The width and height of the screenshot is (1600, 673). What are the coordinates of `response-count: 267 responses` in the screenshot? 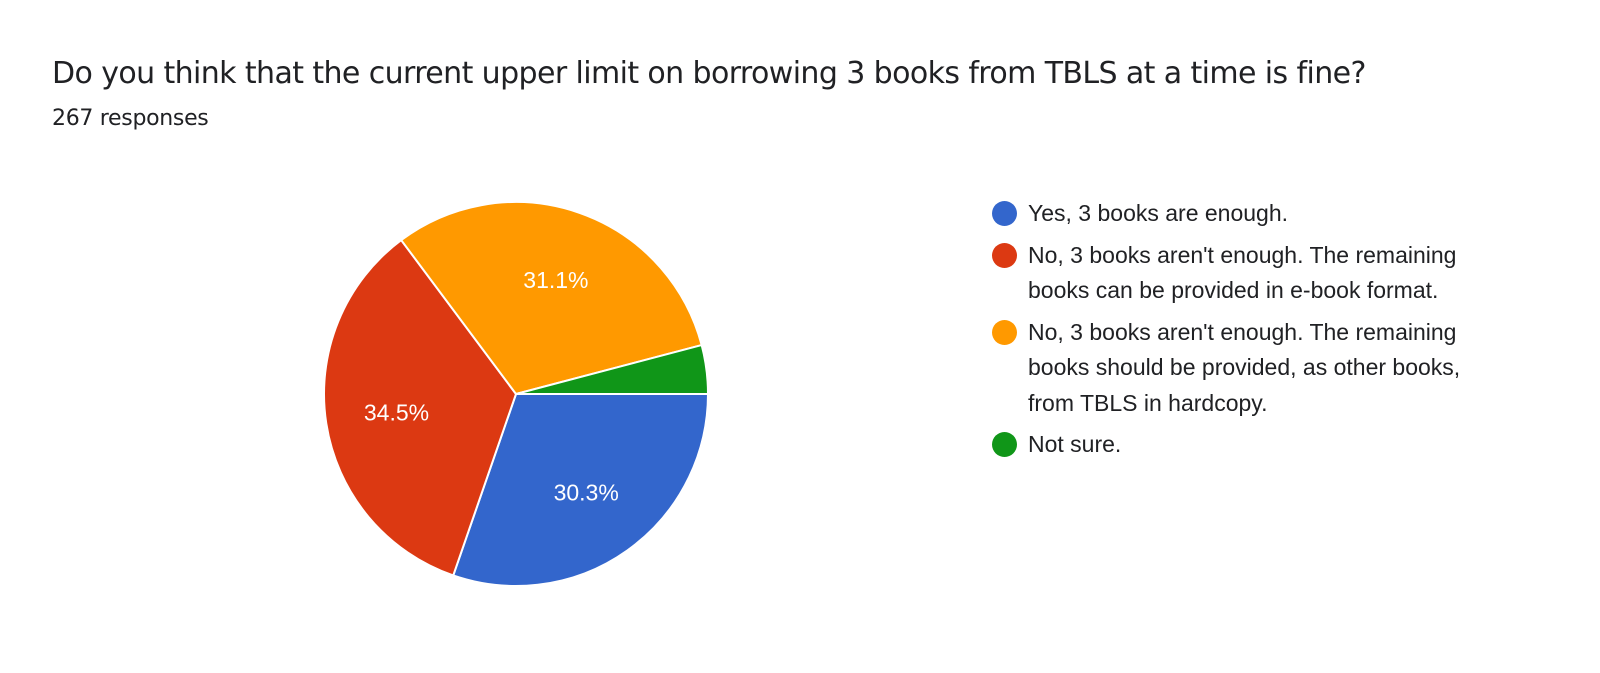 It's located at (130, 118).